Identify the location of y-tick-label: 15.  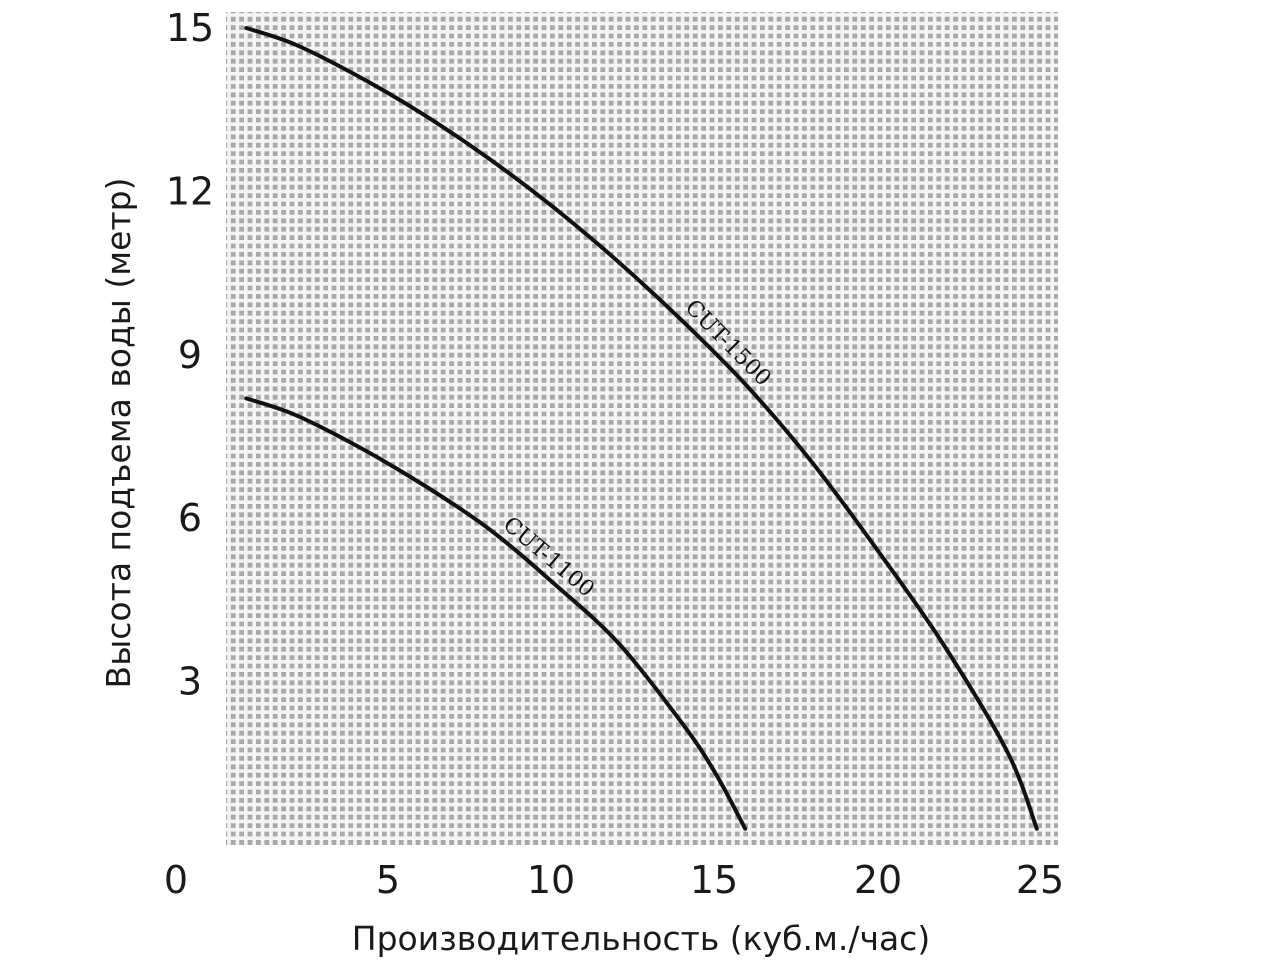
(190, 28).